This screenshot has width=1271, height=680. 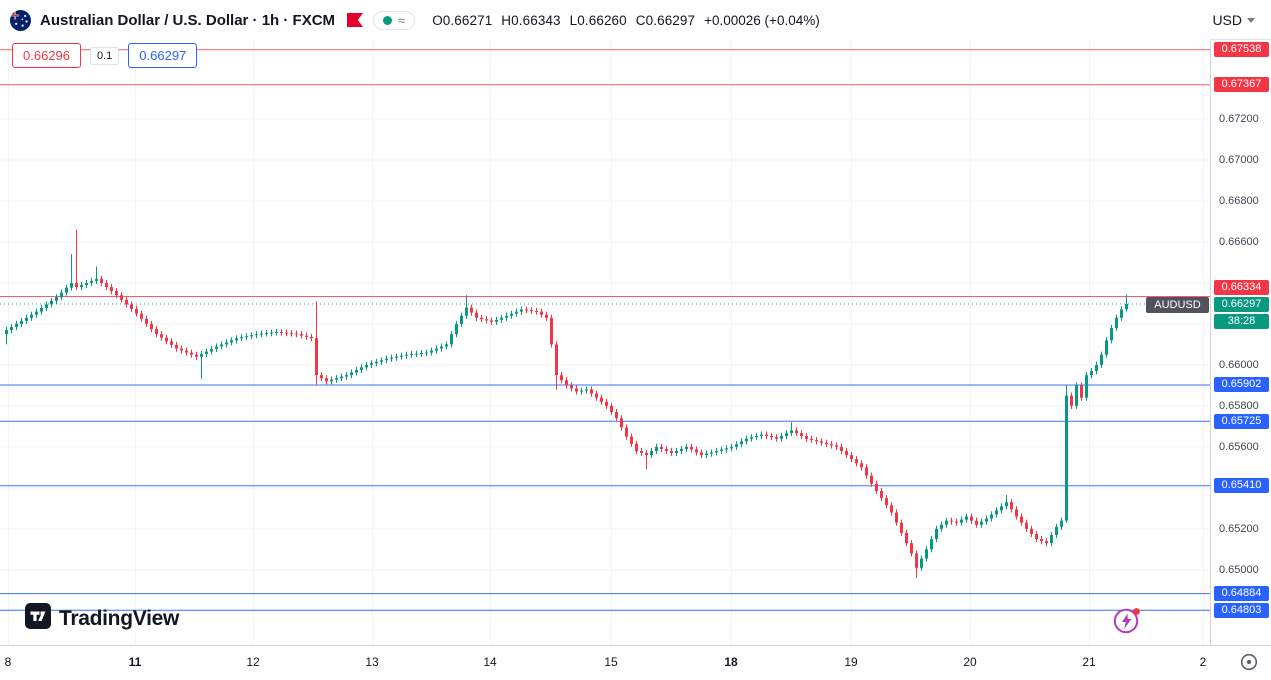 What do you see at coordinates (1249, 662) in the screenshot?
I see `target-icon` at bounding box center [1249, 662].